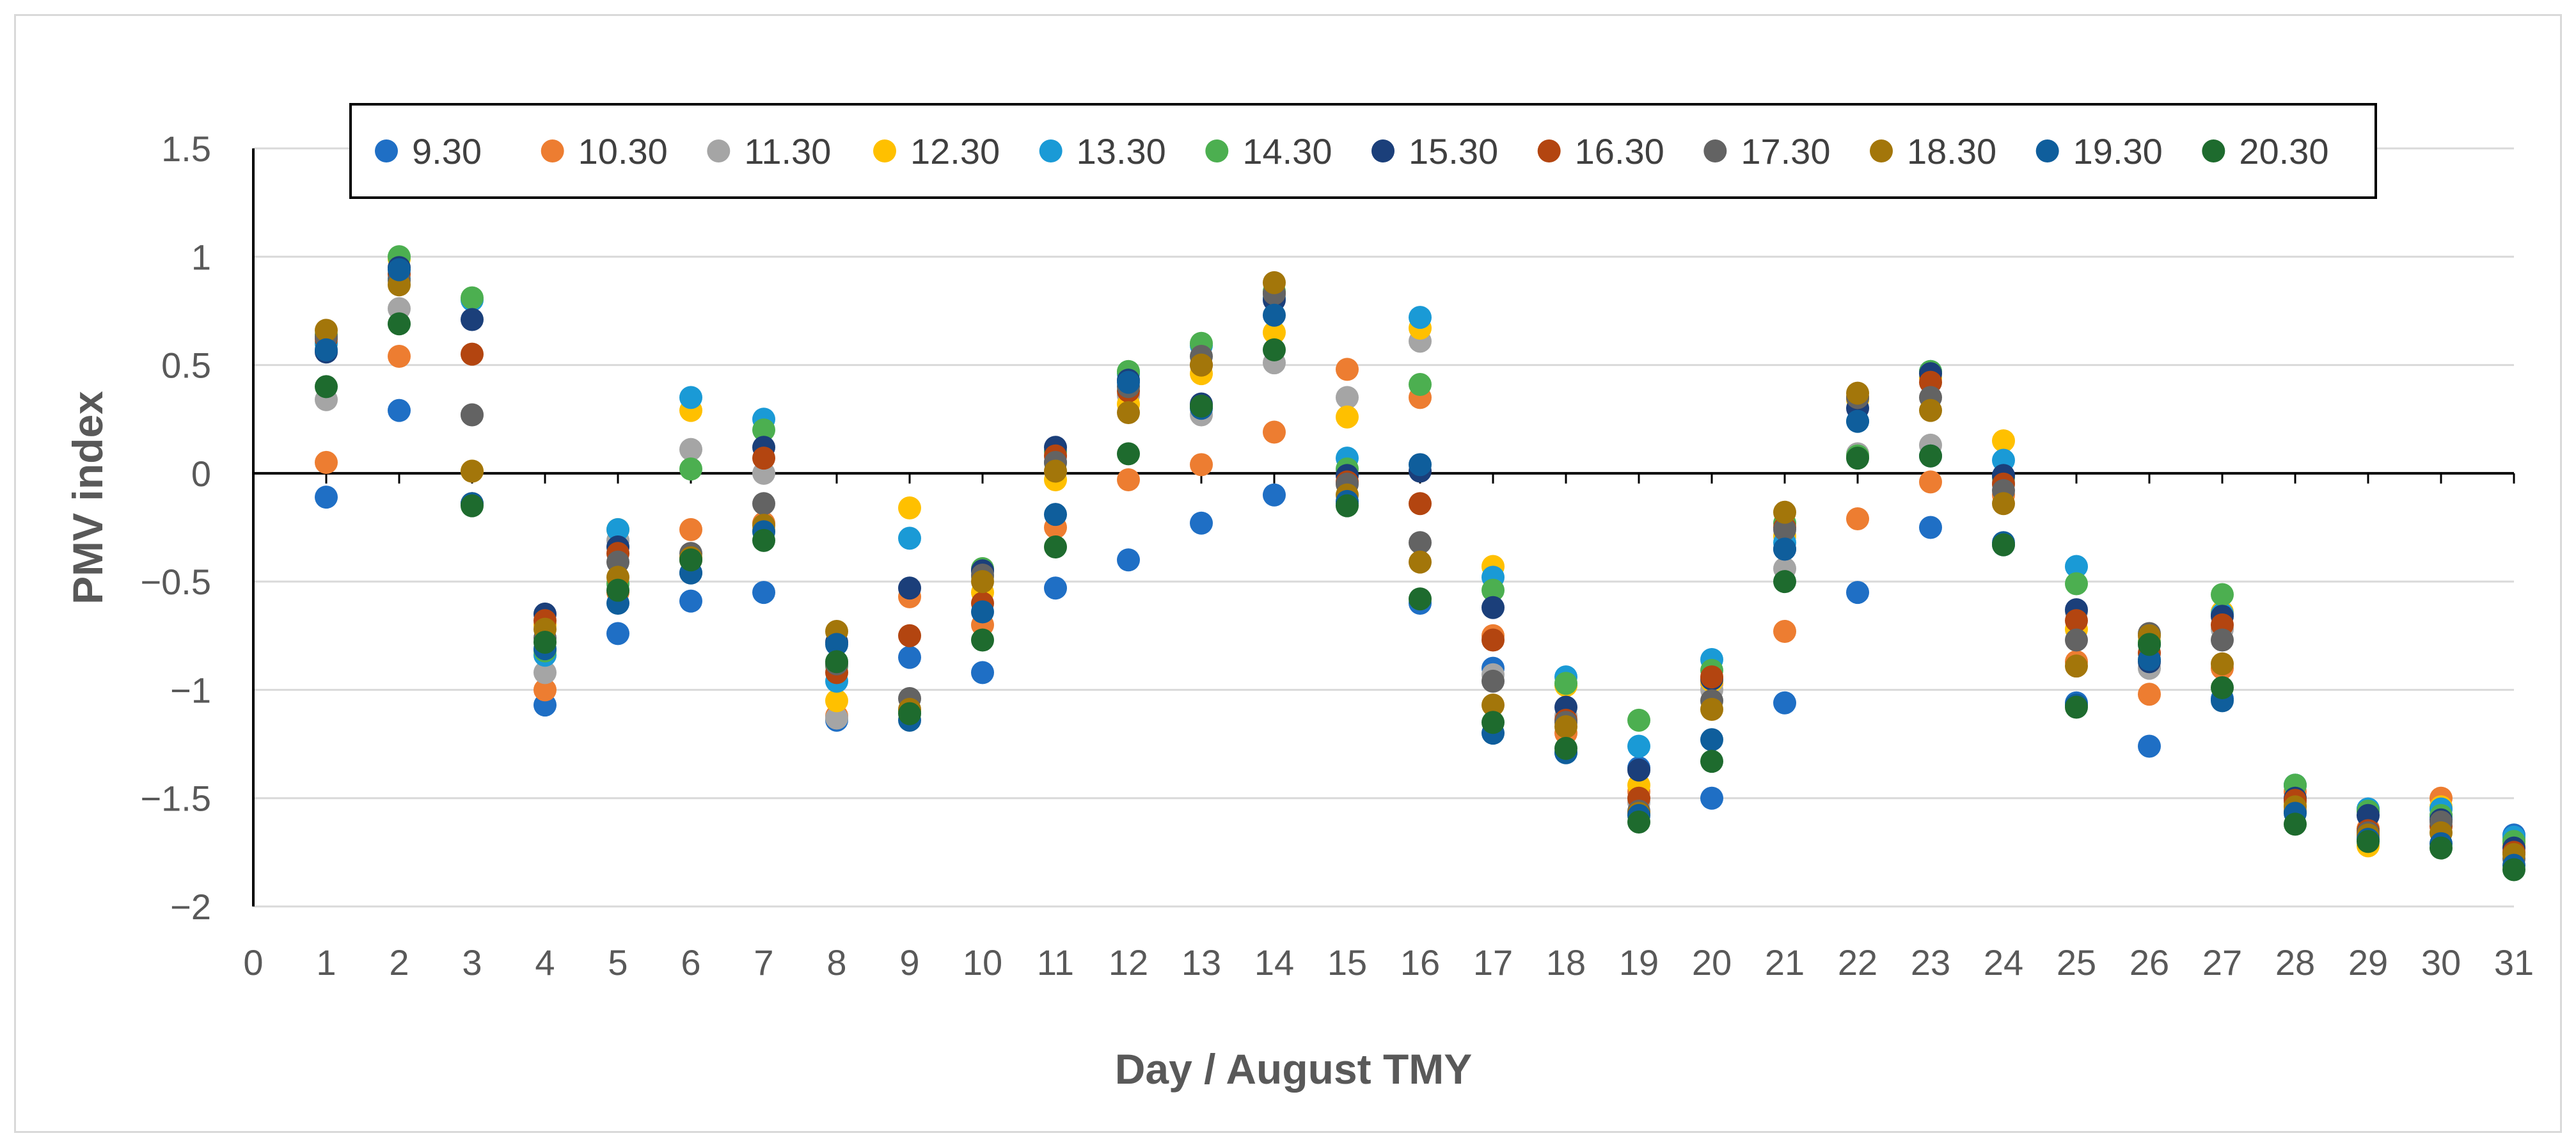  I want to click on x-tick-label: 28, so click(2295, 962).